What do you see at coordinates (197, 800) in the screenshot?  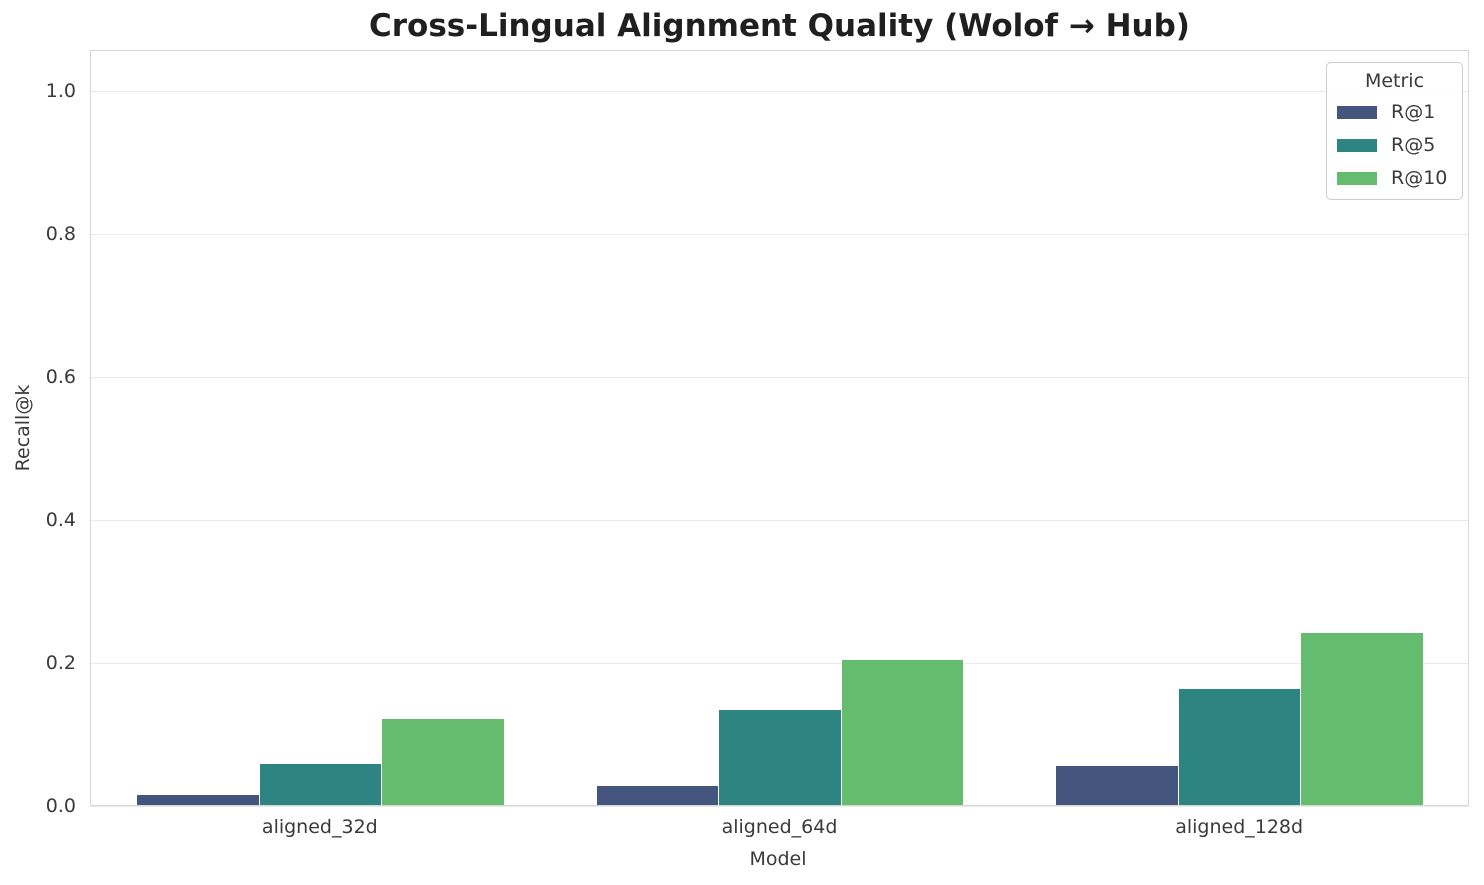 I see `bar-aligned_32d-R@1` at bounding box center [197, 800].